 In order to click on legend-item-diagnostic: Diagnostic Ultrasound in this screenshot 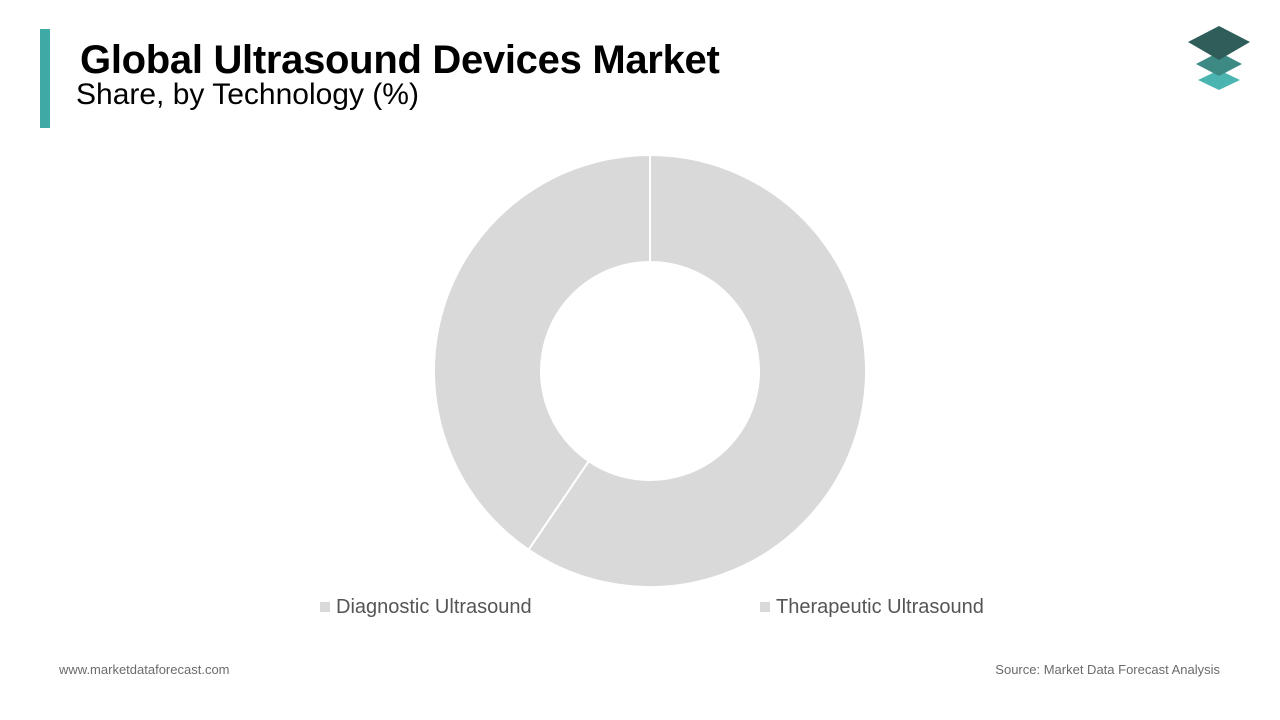, I will do `click(426, 607)`.